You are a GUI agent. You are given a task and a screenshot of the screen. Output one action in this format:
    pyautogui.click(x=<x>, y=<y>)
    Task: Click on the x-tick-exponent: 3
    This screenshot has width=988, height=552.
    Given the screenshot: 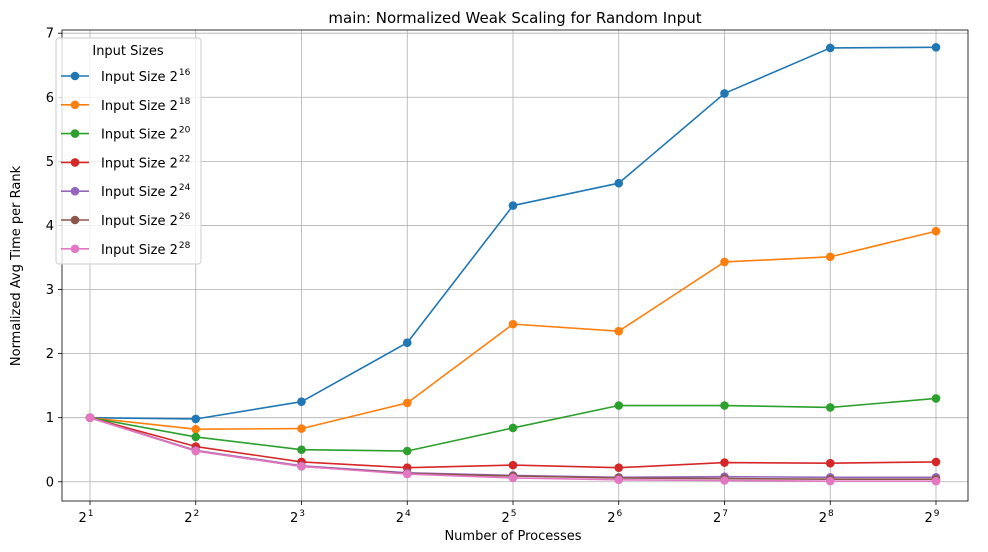 What is the action you would take?
    pyautogui.click(x=302, y=514)
    